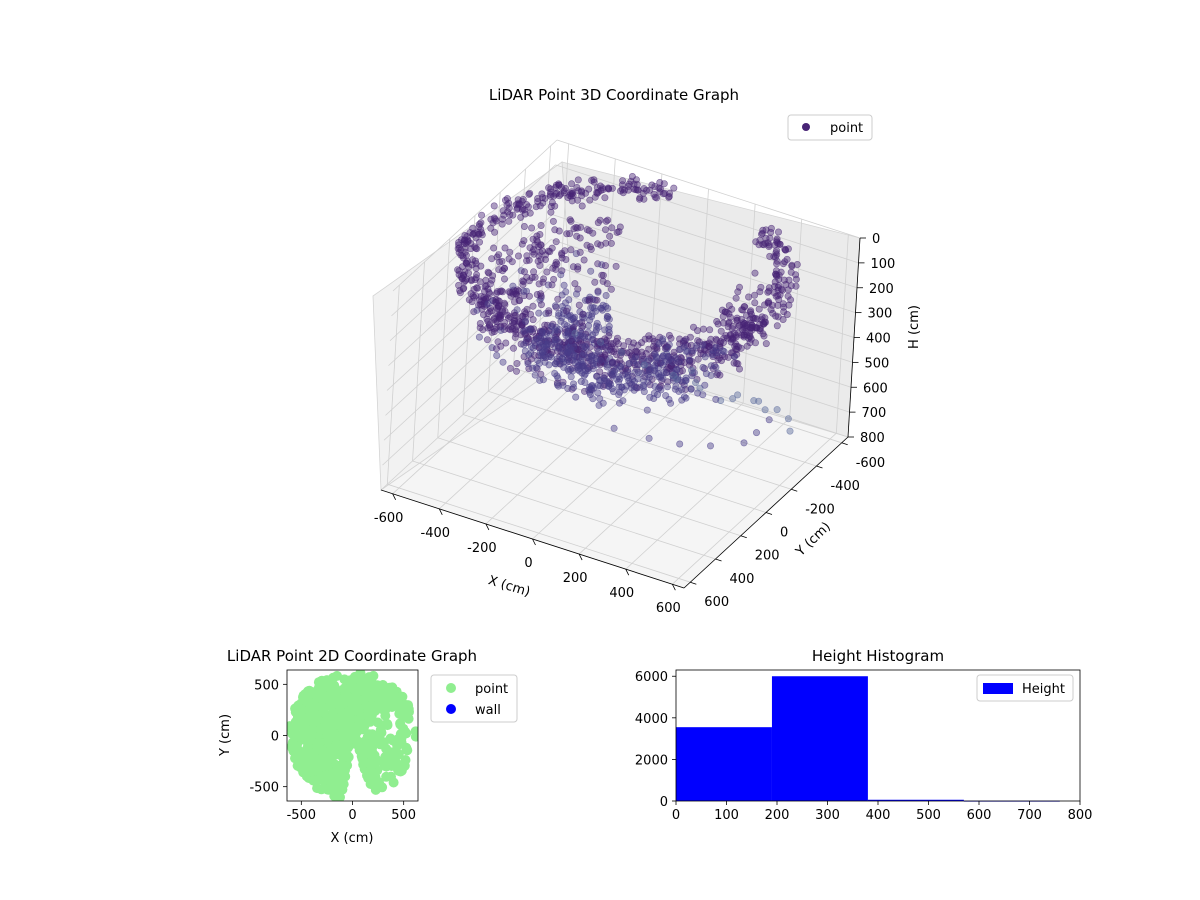  Describe the element at coordinates (474, 698) in the screenshot. I see `legend-2d: point wall` at that location.